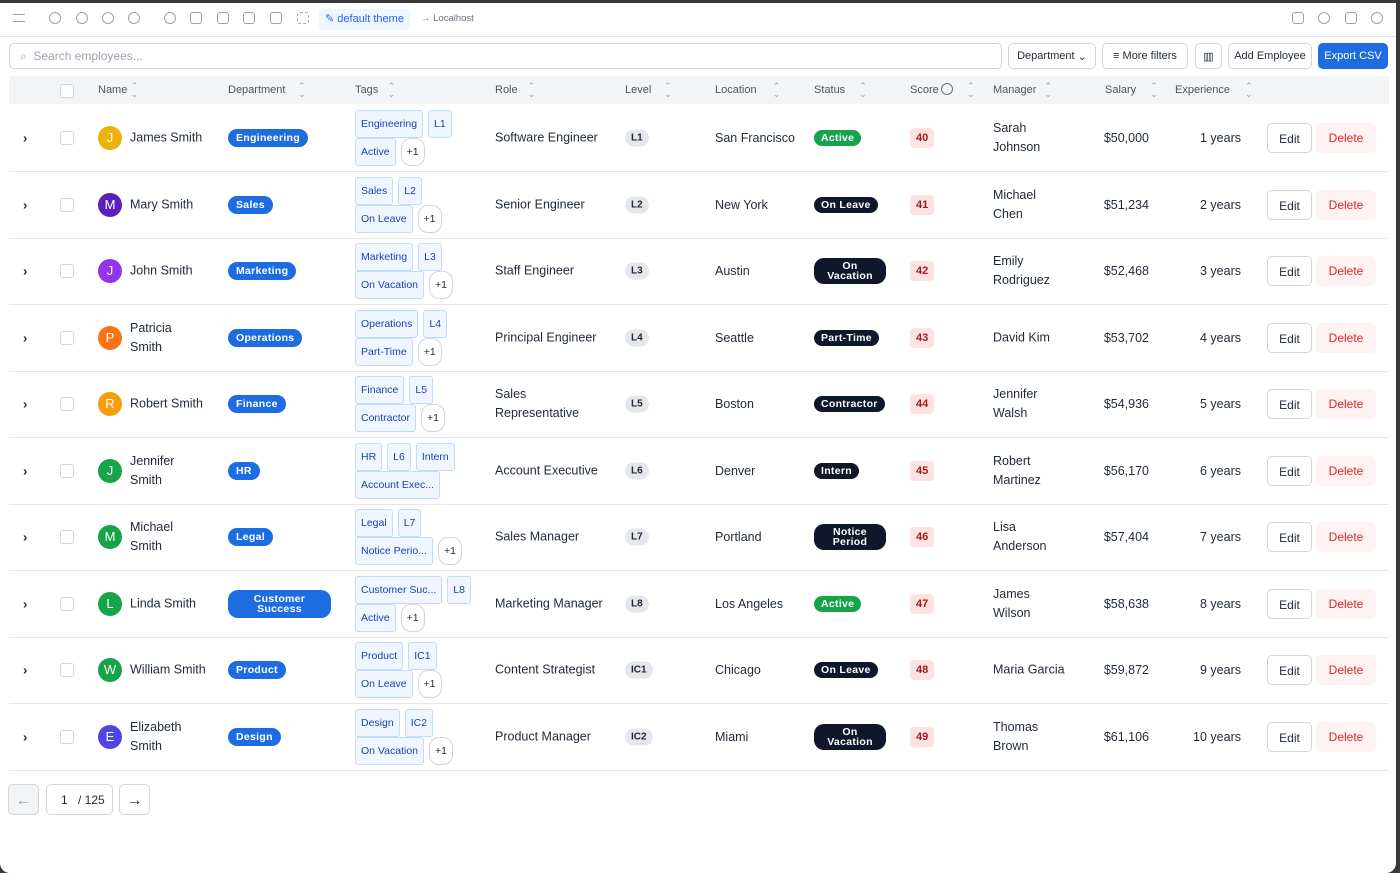 The height and width of the screenshot is (873, 1400). Describe the element at coordinates (367, 90) in the screenshot. I see `column-header: Tags` at that location.